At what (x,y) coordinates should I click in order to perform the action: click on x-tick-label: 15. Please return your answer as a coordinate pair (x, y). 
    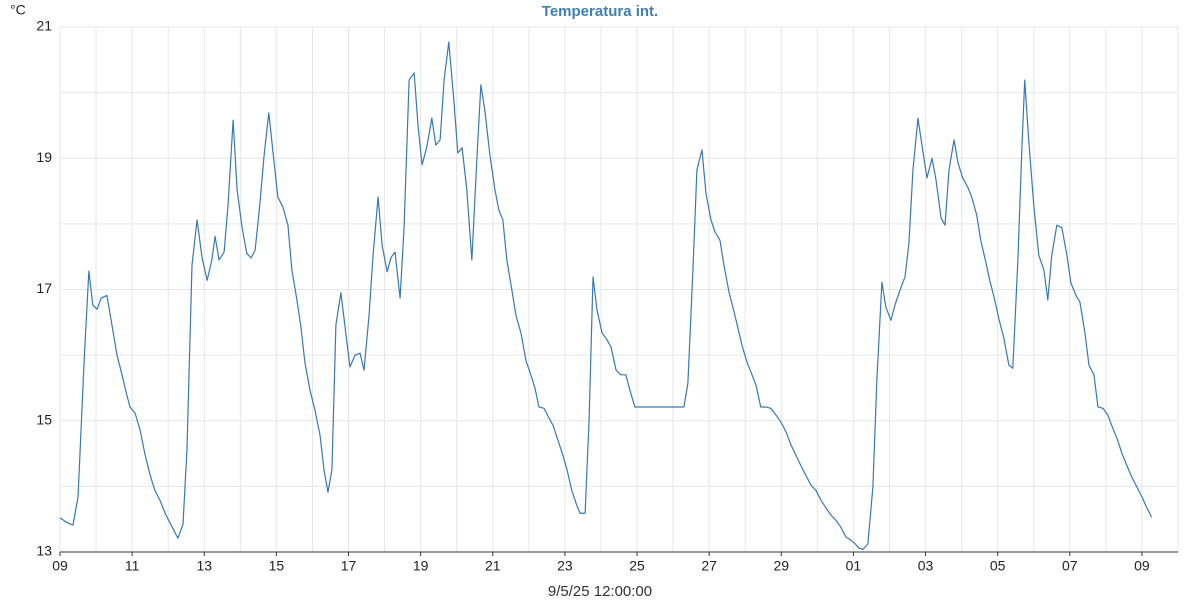
    Looking at the image, I should click on (277, 566).